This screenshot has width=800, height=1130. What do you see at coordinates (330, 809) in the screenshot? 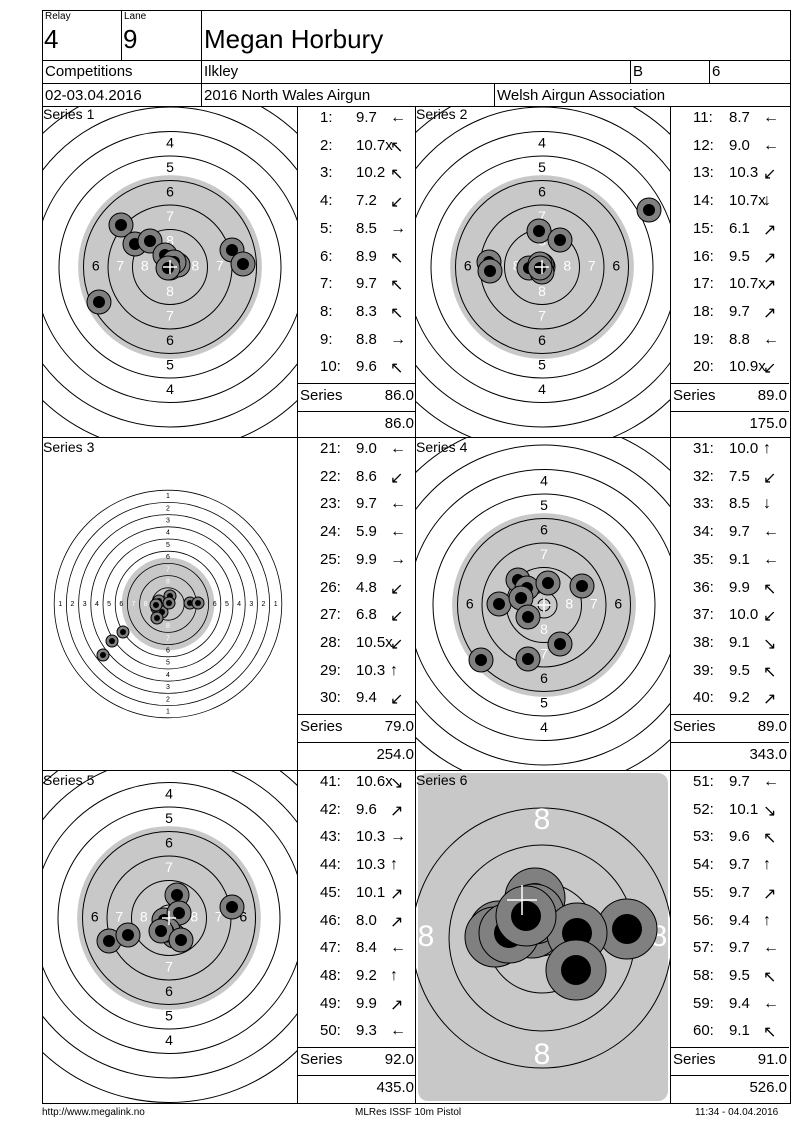
I see `shot-number: 42:` at bounding box center [330, 809].